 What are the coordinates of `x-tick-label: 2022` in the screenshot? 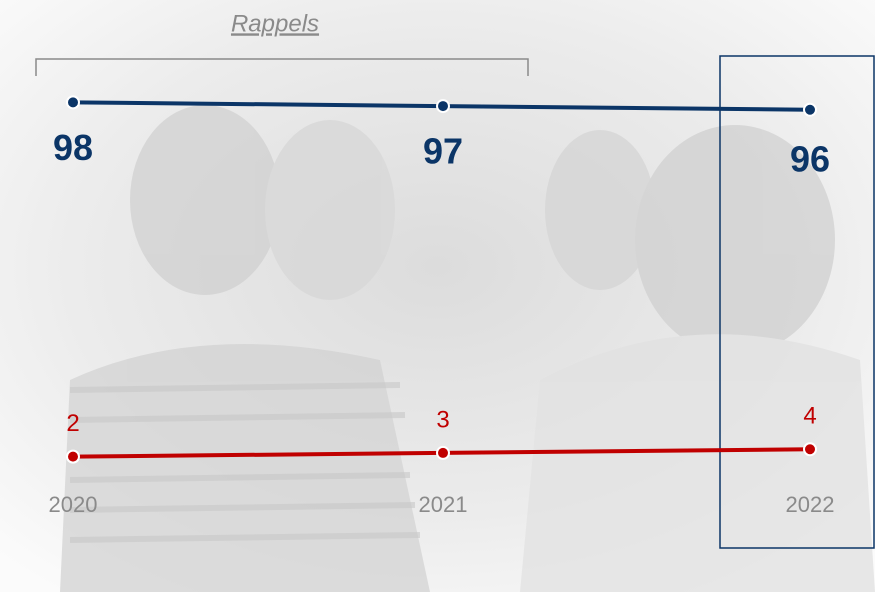 It's located at (810, 504).